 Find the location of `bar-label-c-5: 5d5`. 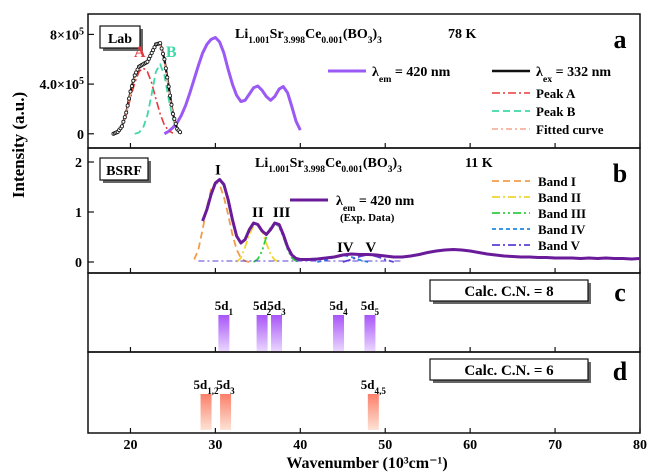

bar-label-c-5: 5d5 is located at coordinates (370, 307).